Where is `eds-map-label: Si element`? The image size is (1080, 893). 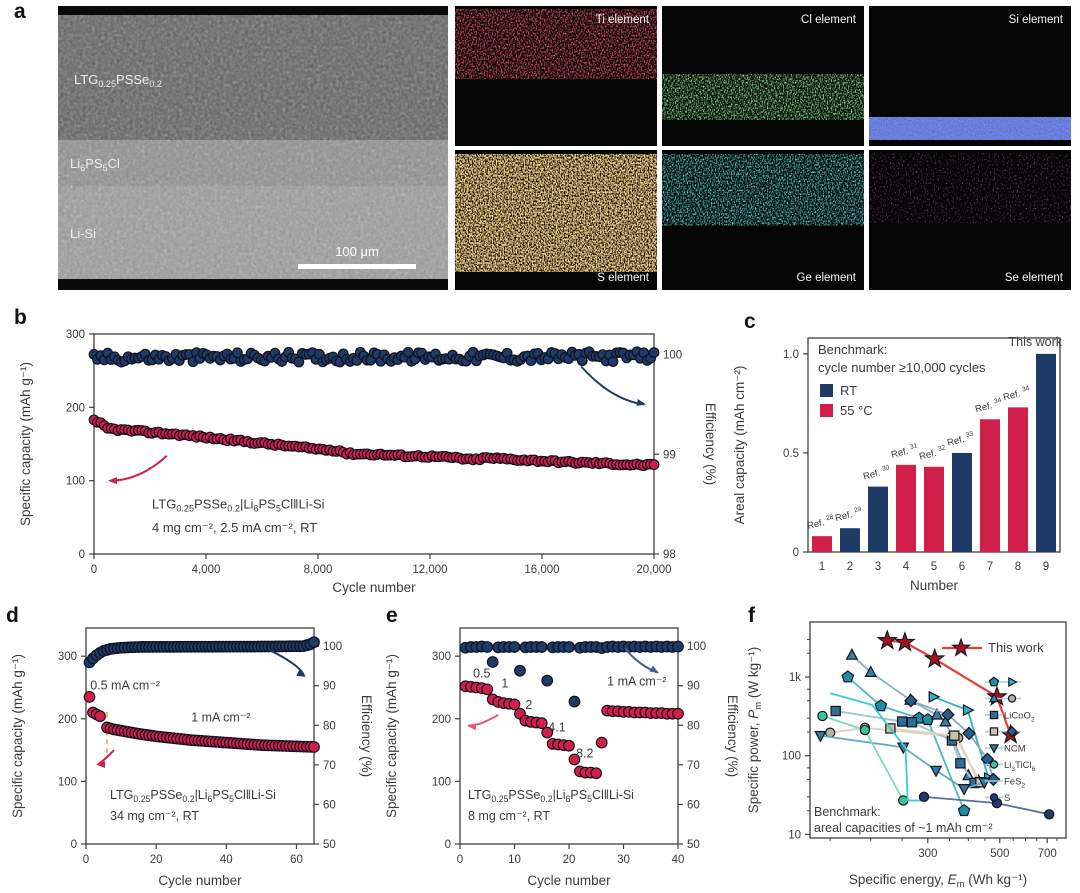 eds-map-label: Si element is located at coordinates (1036, 20).